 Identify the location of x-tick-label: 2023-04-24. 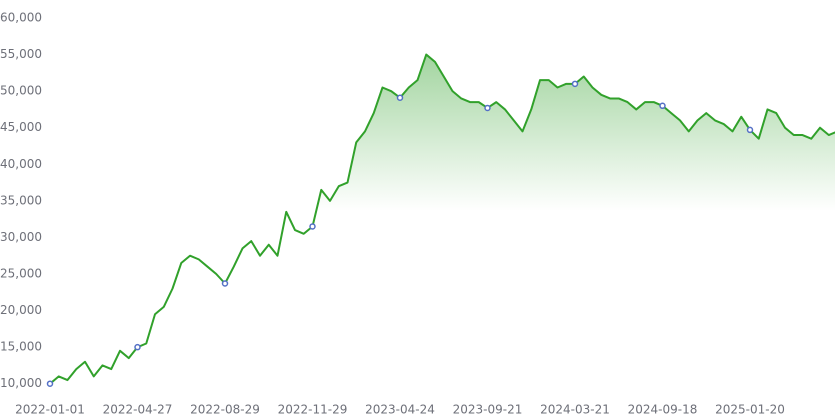
(400, 410).